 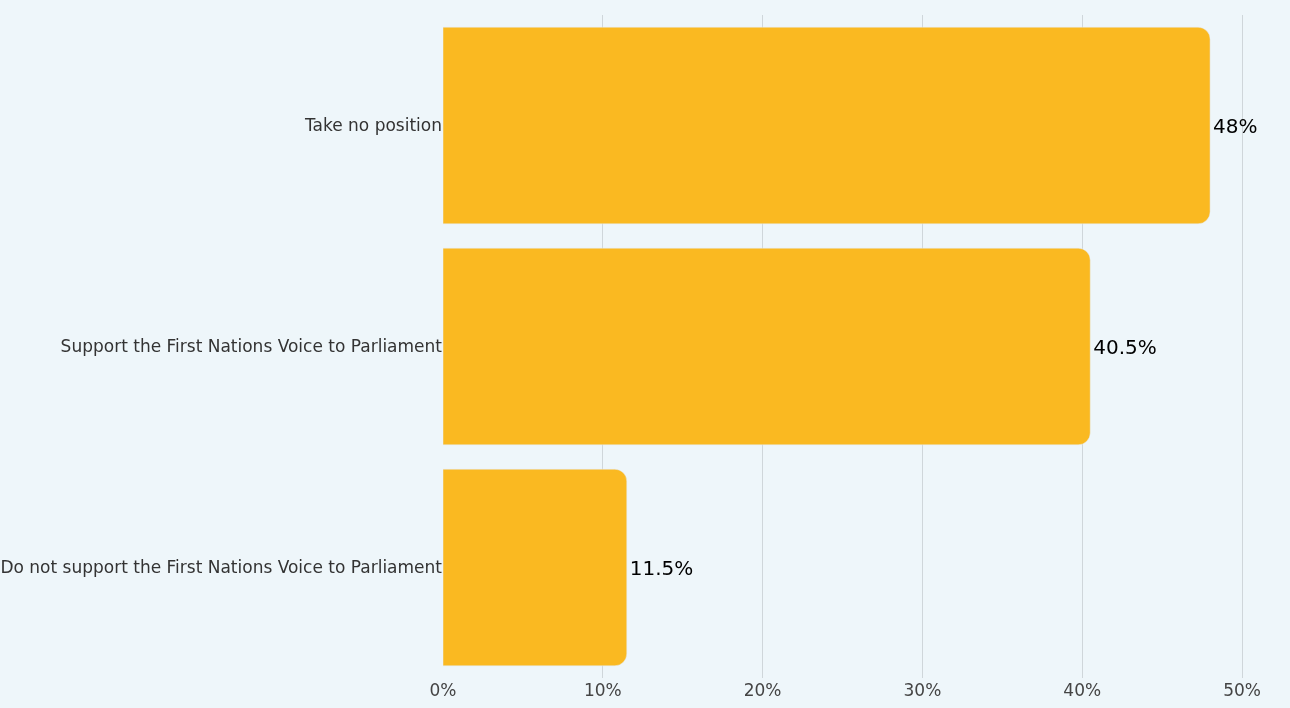 What do you see at coordinates (1082, 690) in the screenshot?
I see `x-tick-label: 40%` at bounding box center [1082, 690].